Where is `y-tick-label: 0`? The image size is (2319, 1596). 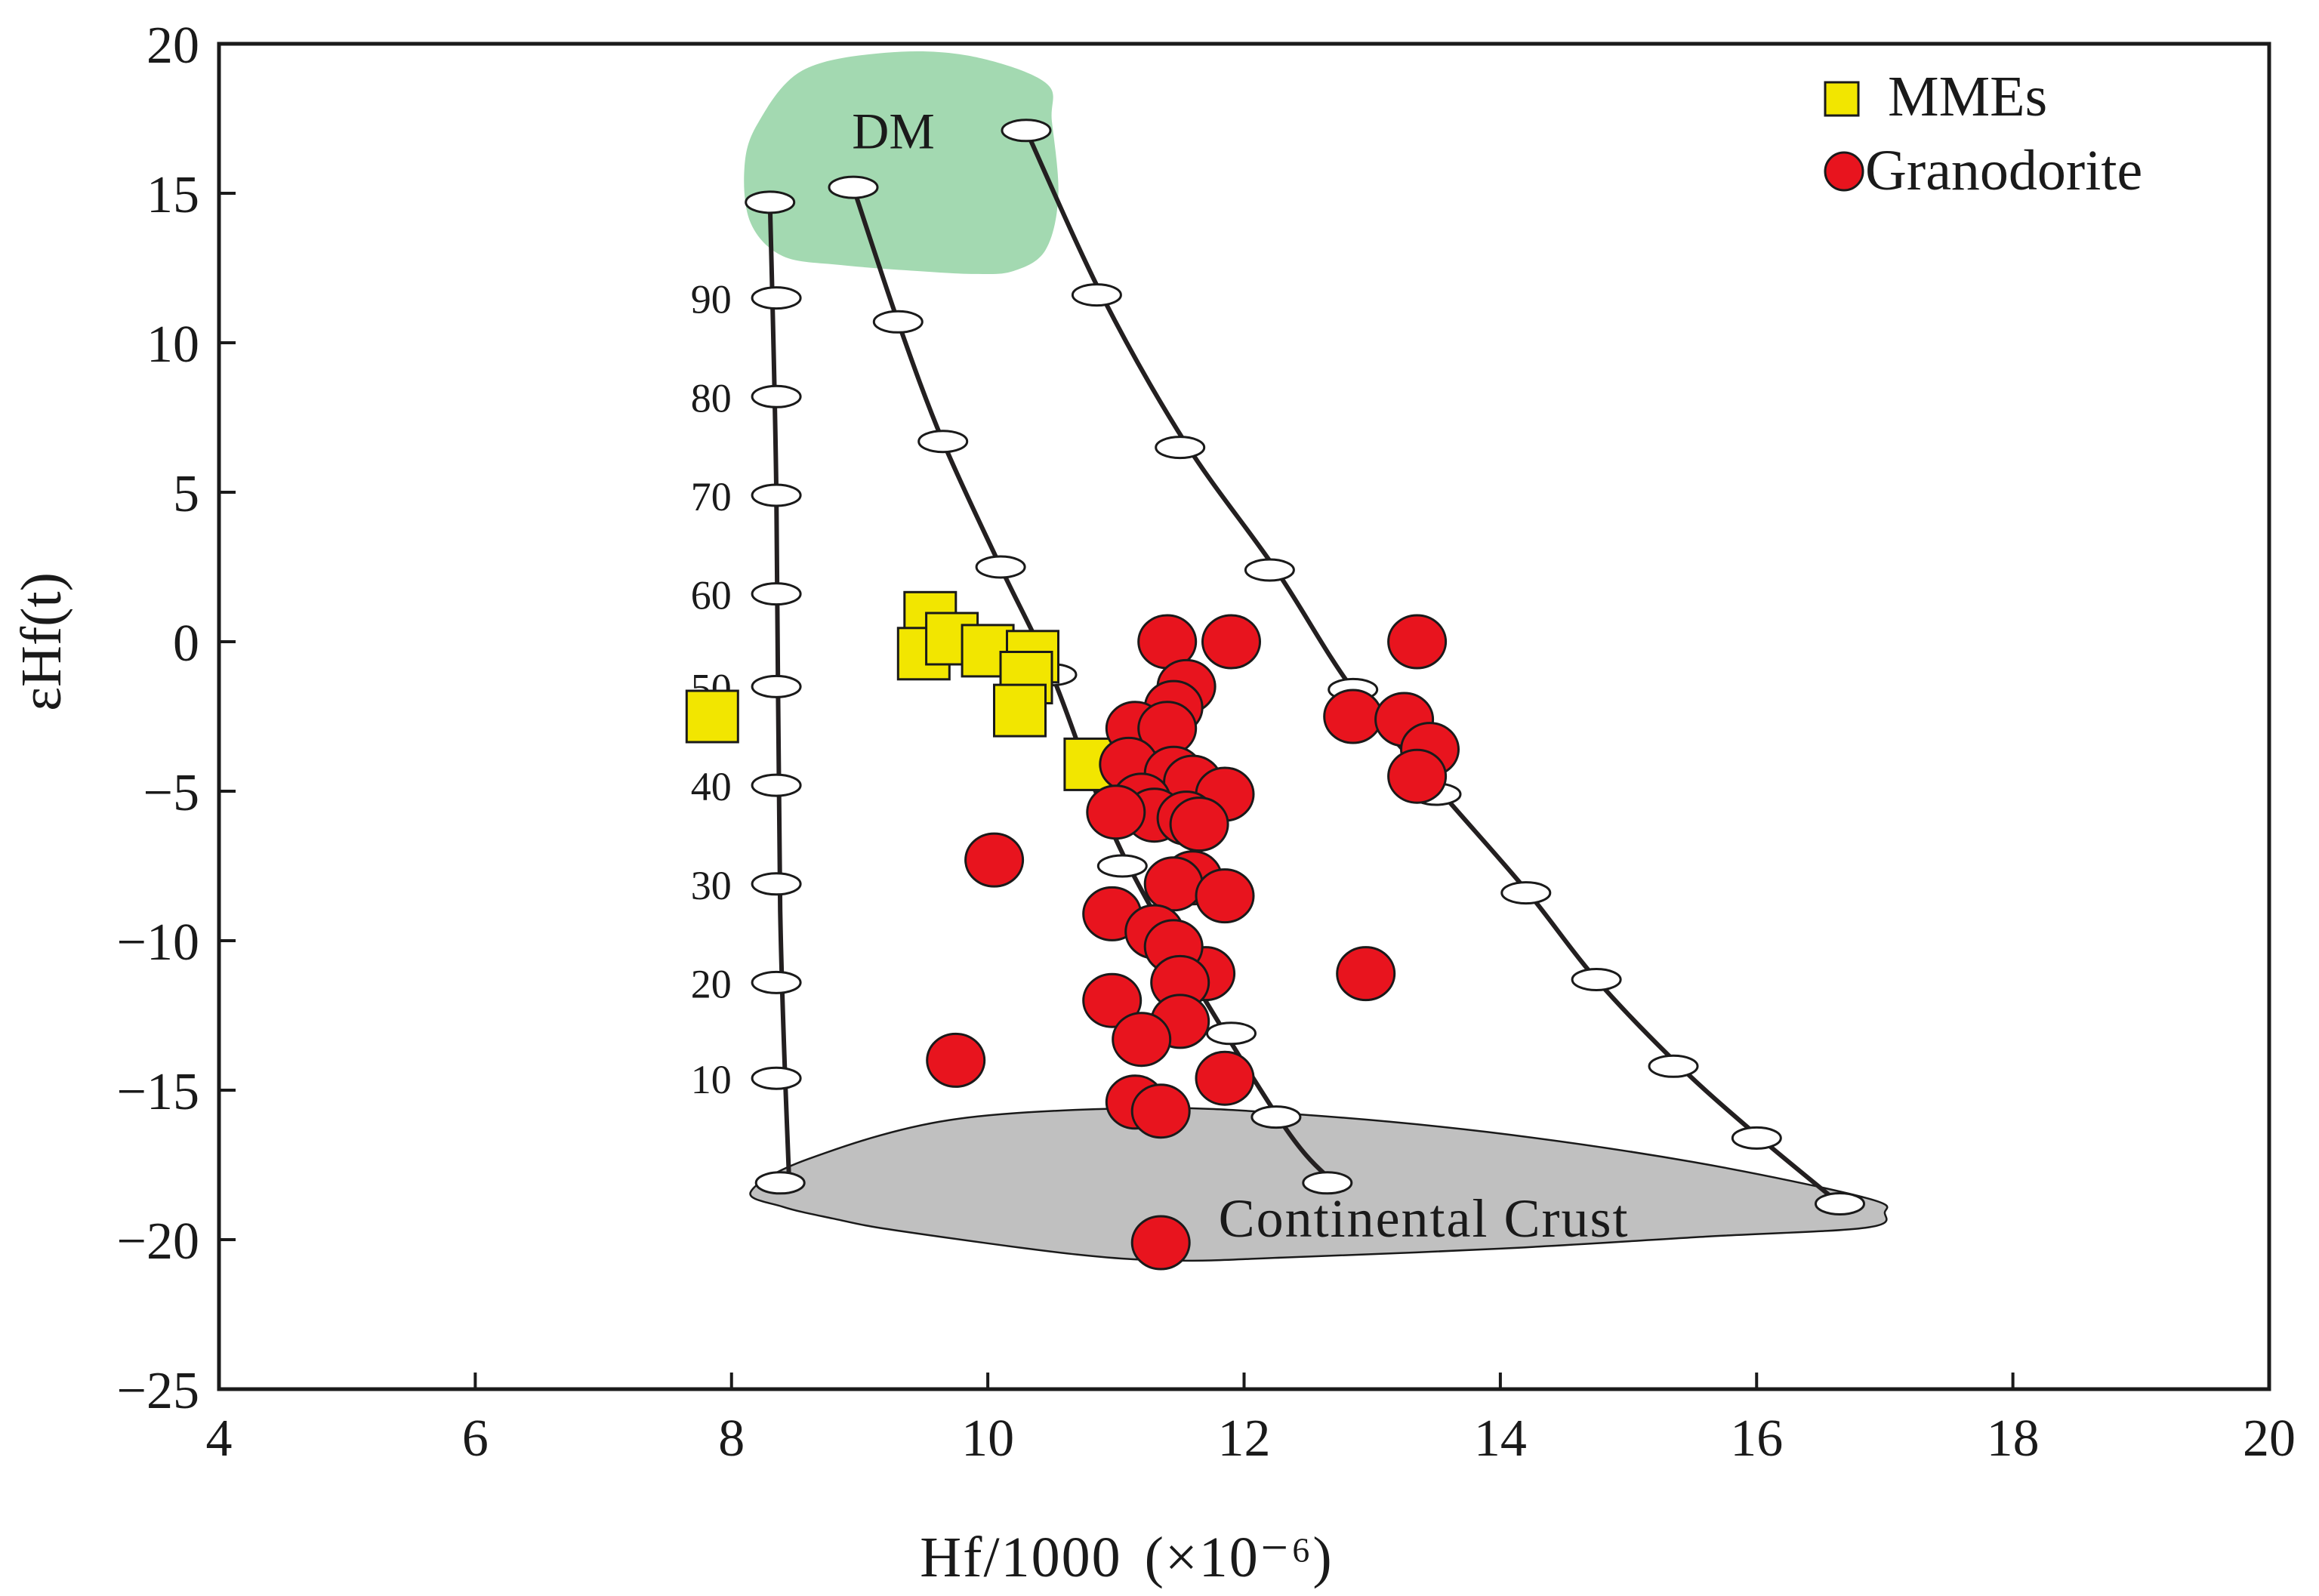 y-tick-label: 0 is located at coordinates (186, 644).